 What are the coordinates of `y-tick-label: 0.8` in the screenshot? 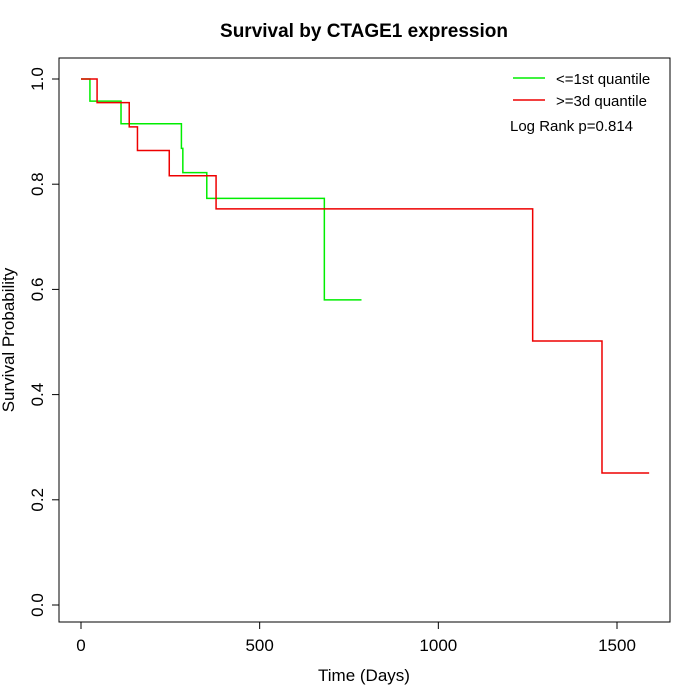 It's located at (37, 184).